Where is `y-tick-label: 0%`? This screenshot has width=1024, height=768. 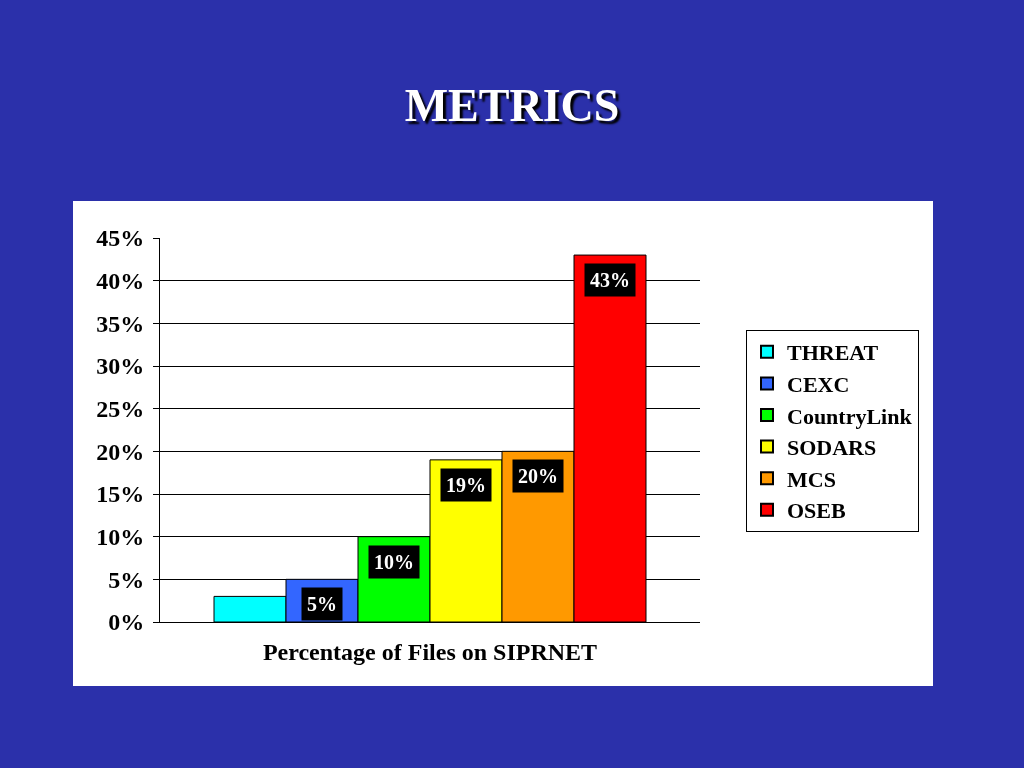 y-tick-label: 0% is located at coordinates (126, 622).